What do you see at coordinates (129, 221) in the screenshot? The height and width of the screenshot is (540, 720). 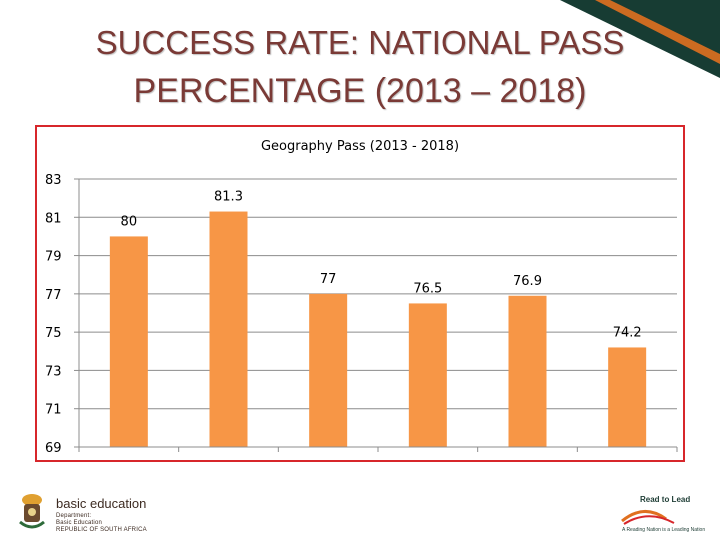 I see `data-label: 80` at bounding box center [129, 221].